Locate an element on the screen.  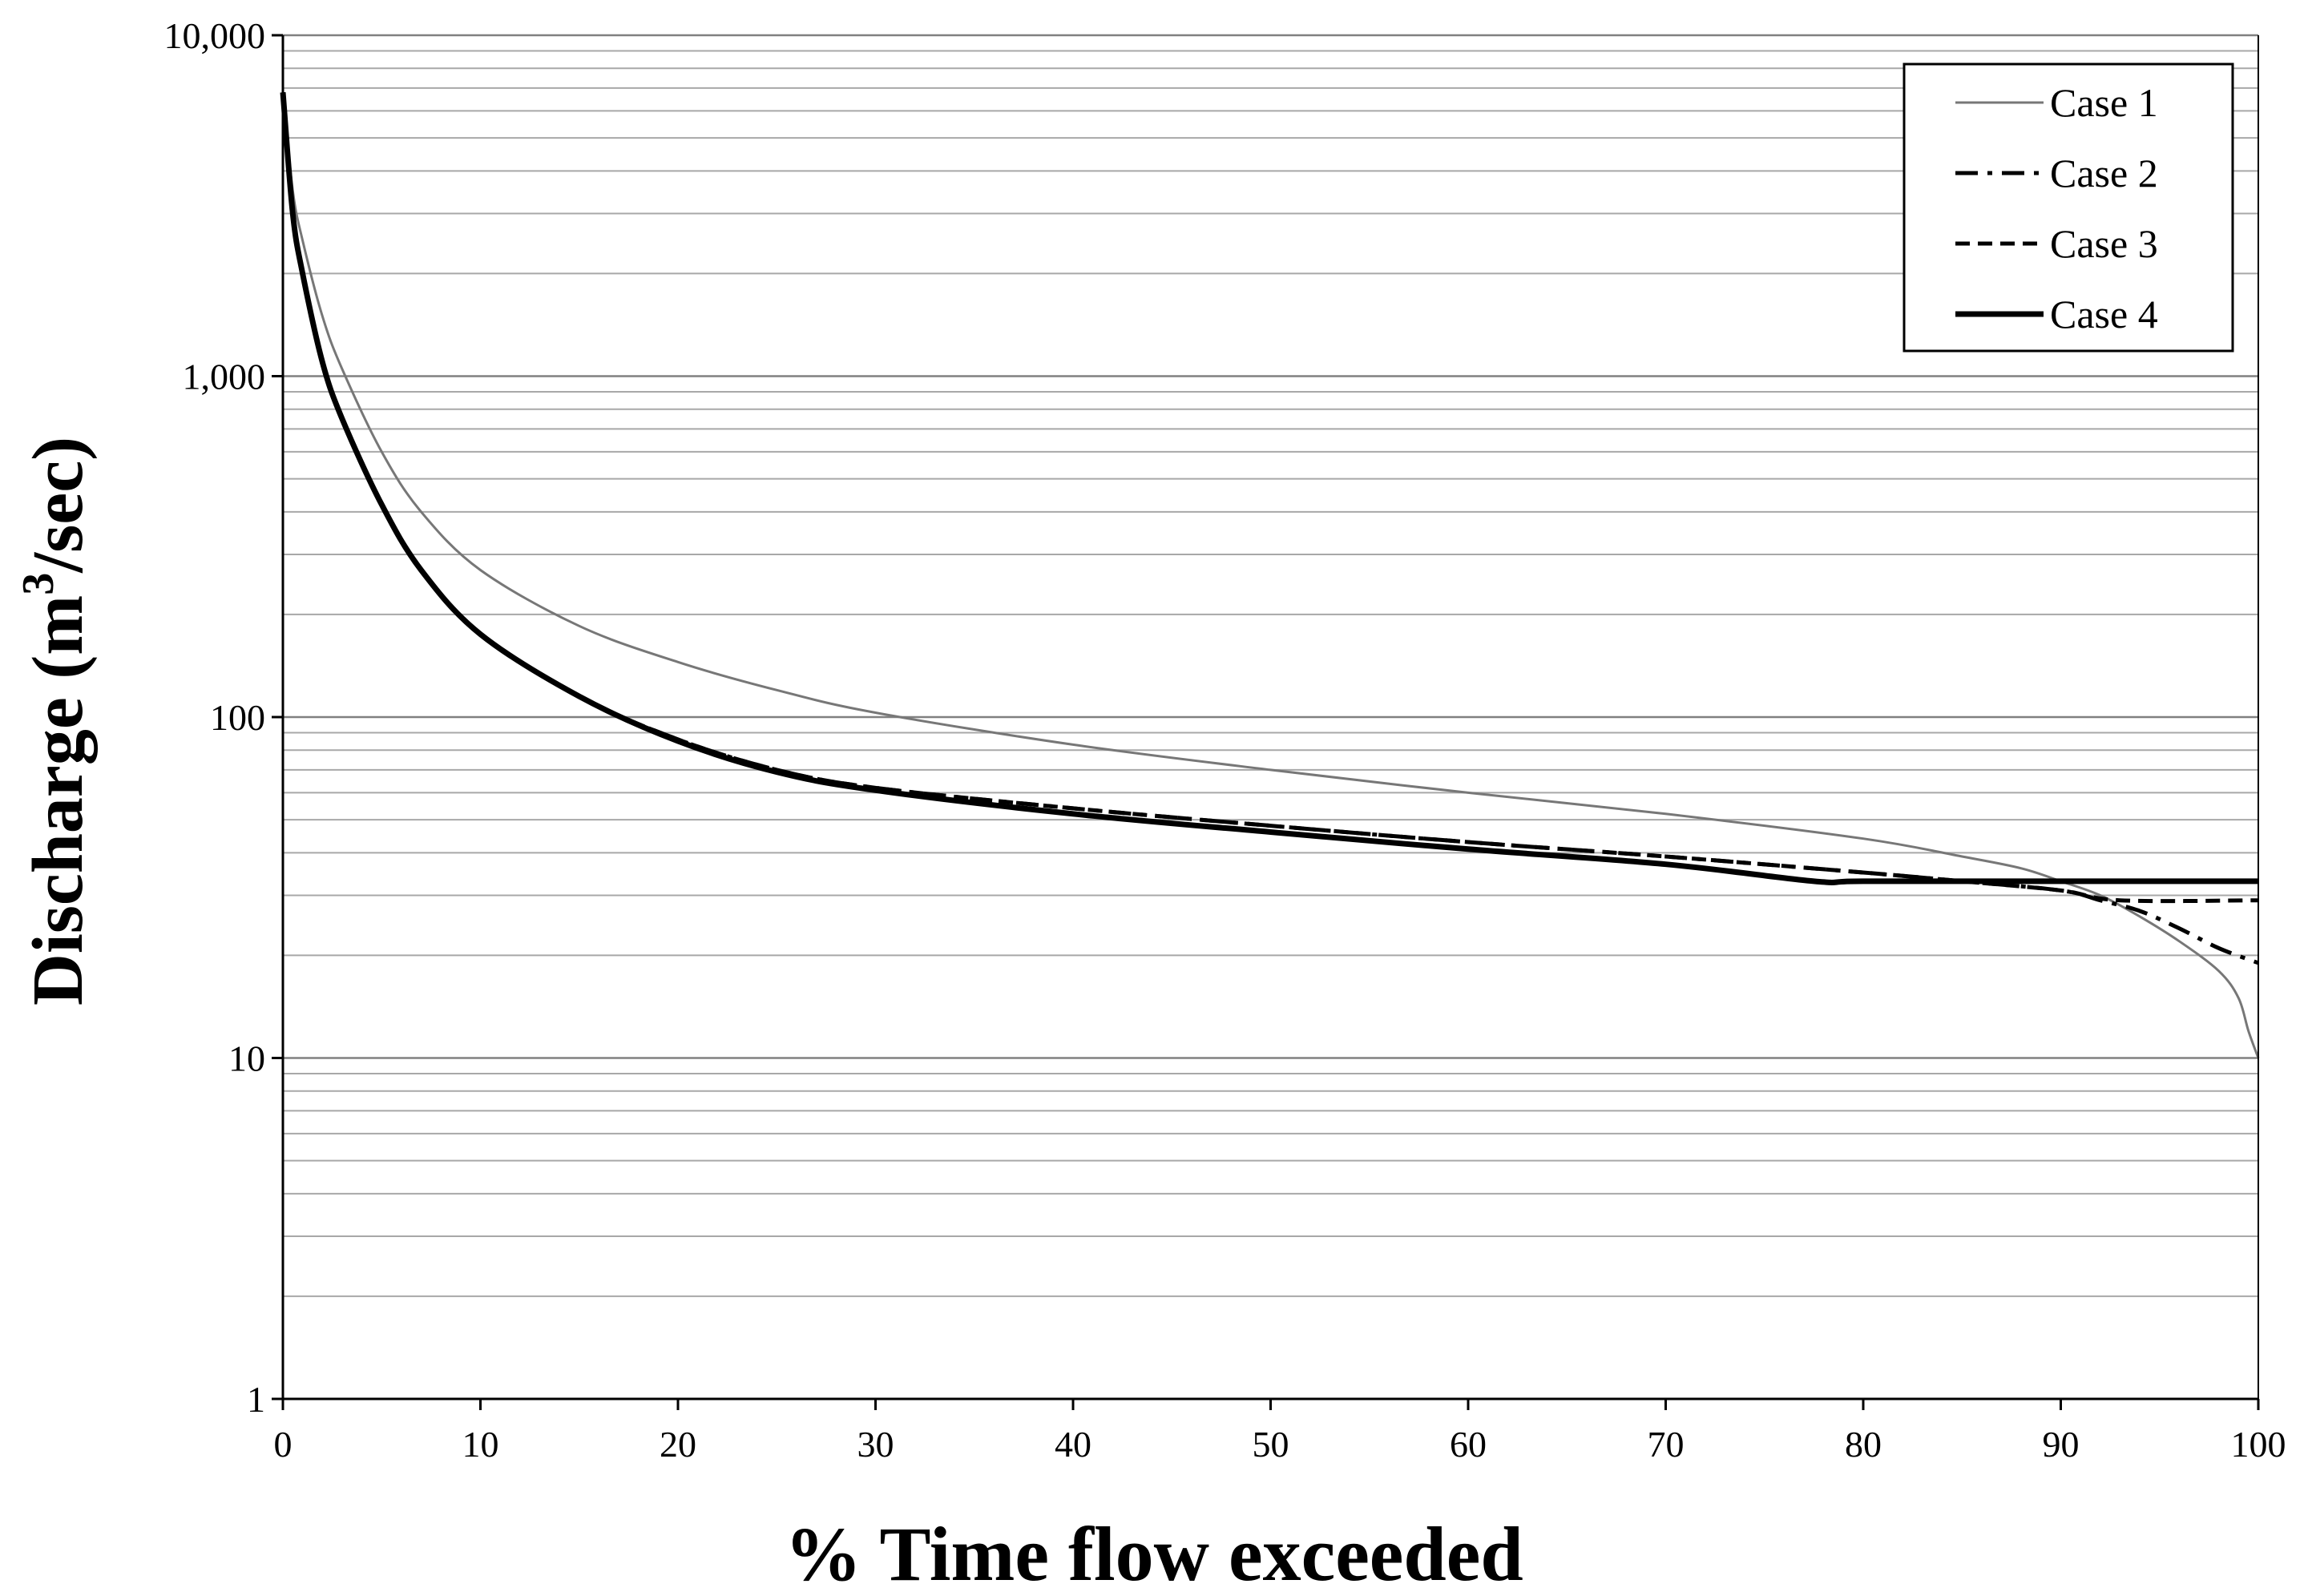
x-tick-label: 70 is located at coordinates (1666, 1444).